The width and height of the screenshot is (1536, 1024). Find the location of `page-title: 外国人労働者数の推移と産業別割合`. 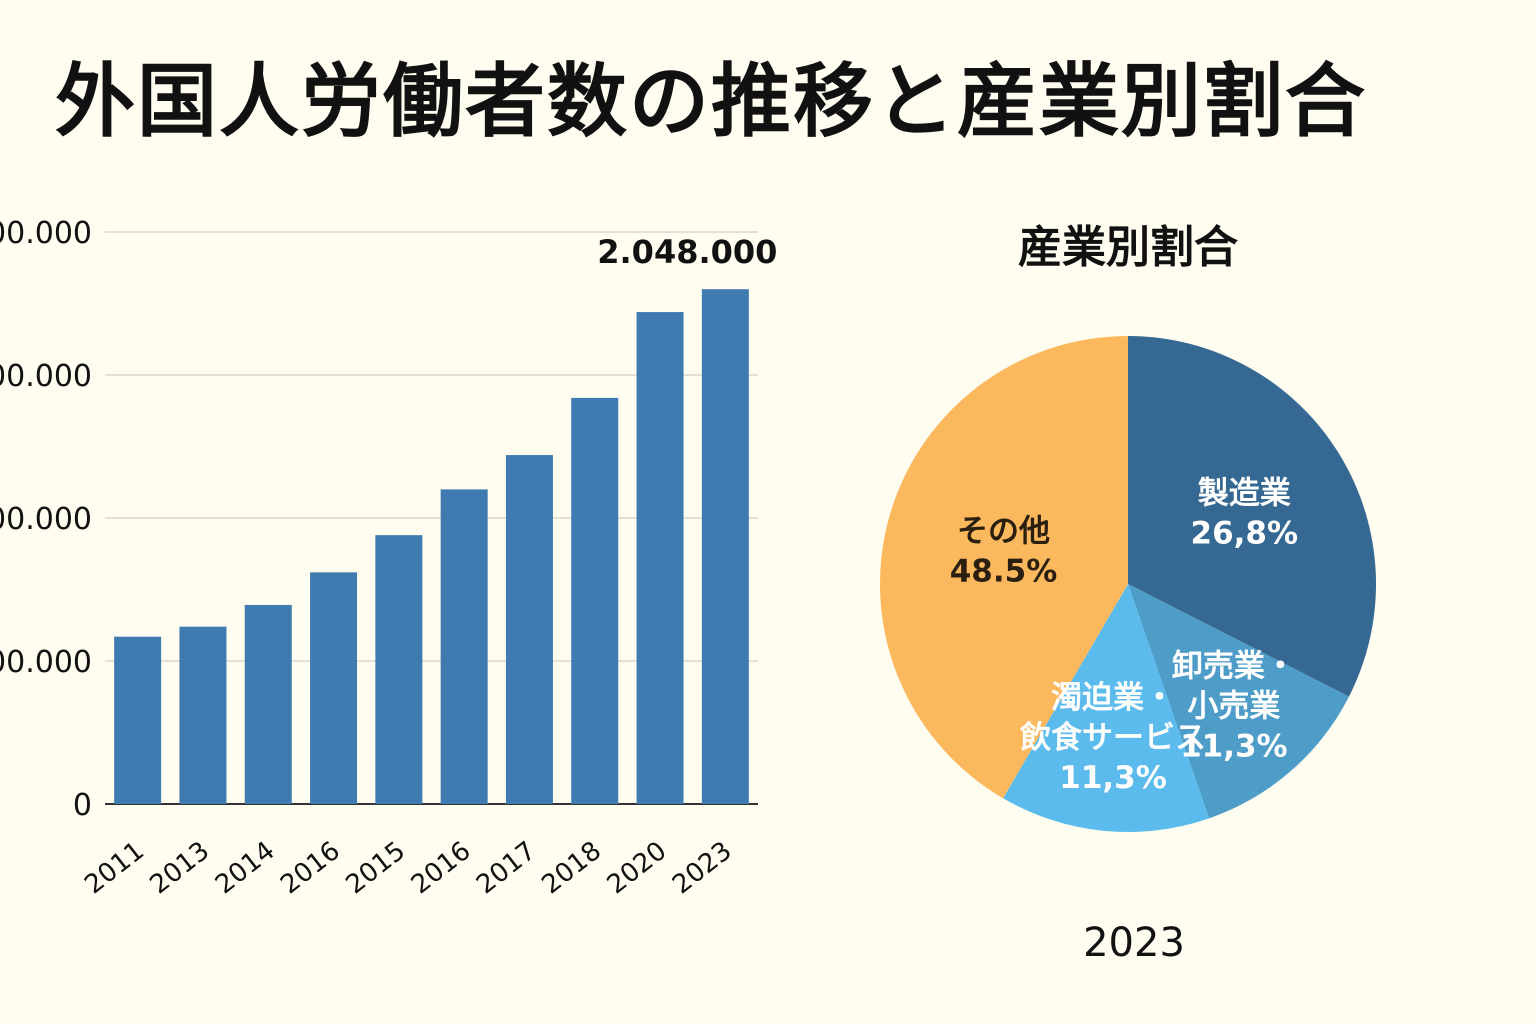

page-title: 外国人労働者数の推移と産業別割合 is located at coordinates (711, 101).